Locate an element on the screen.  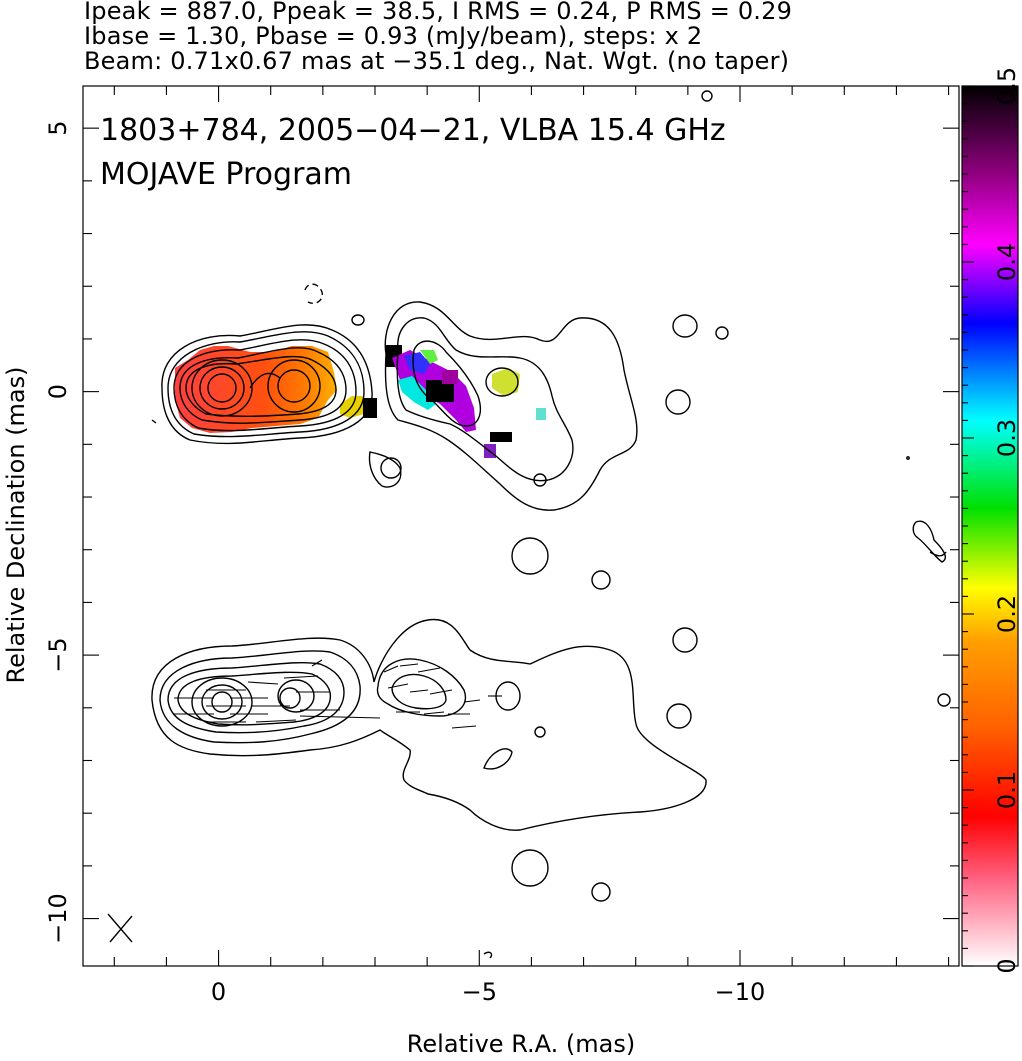
y-axis-label: Relative Declination (mas) is located at coordinates (16, 524).